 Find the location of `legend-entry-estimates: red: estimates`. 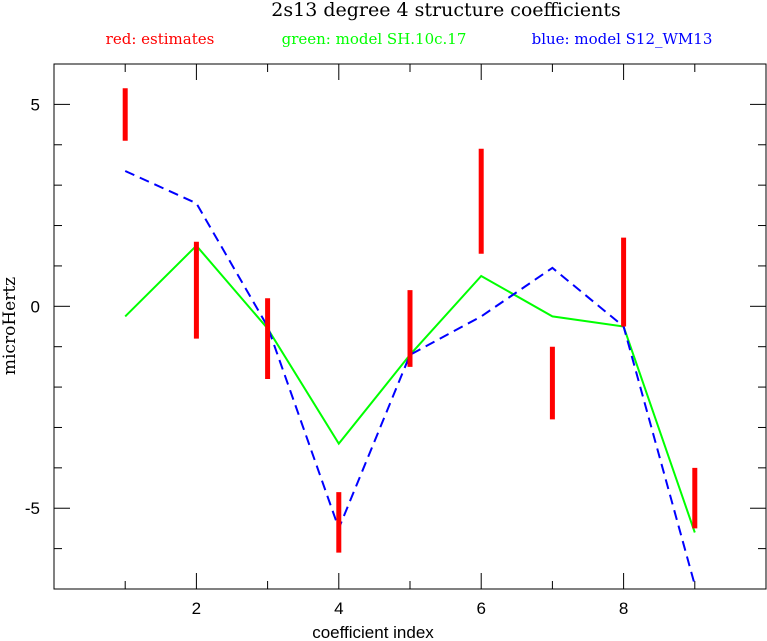

legend-entry-estimates: red: estimates is located at coordinates (160, 39).